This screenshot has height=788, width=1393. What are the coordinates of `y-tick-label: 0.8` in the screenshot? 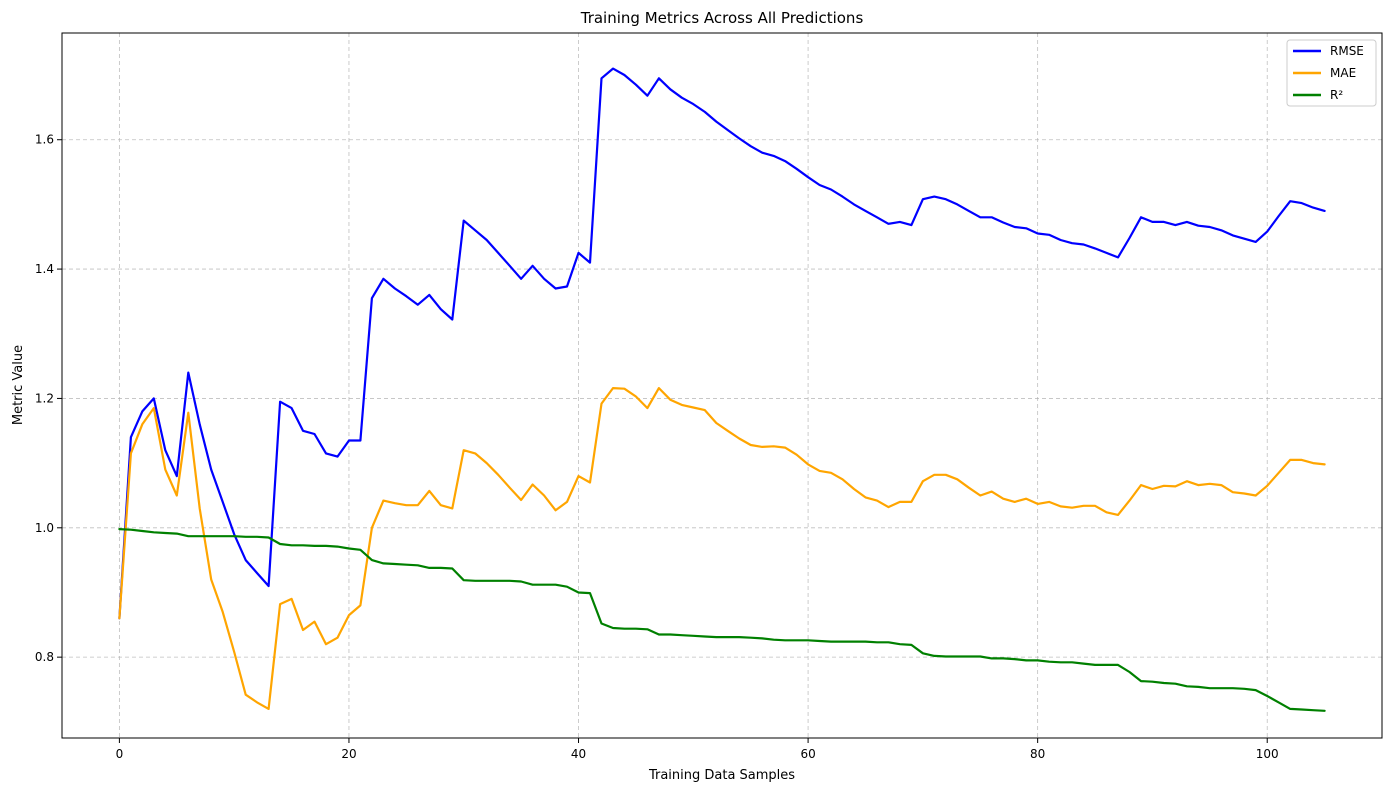 It's located at (44, 657).